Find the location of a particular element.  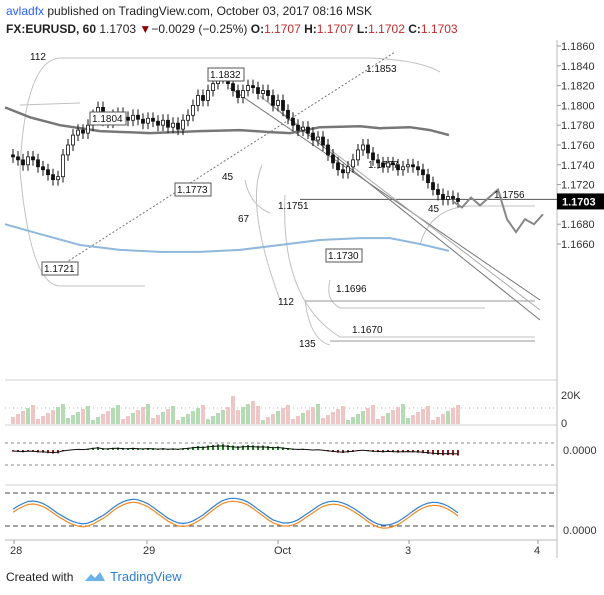

osc-tick-label: 0.0000 is located at coordinates (580, 531).